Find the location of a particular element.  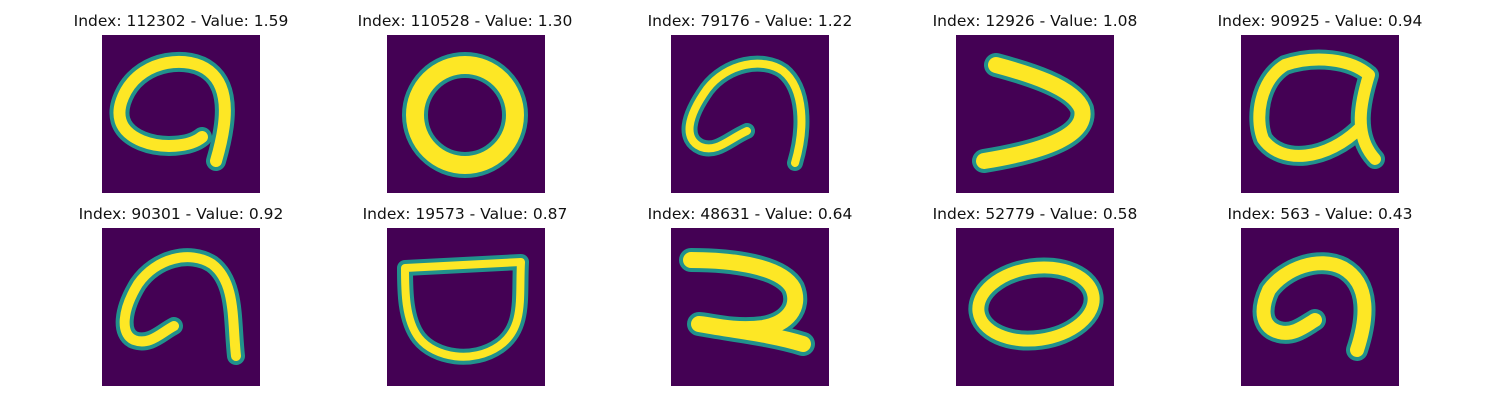

panel-8: Index: 48631 - Value: 0.64 is located at coordinates (750, 300).